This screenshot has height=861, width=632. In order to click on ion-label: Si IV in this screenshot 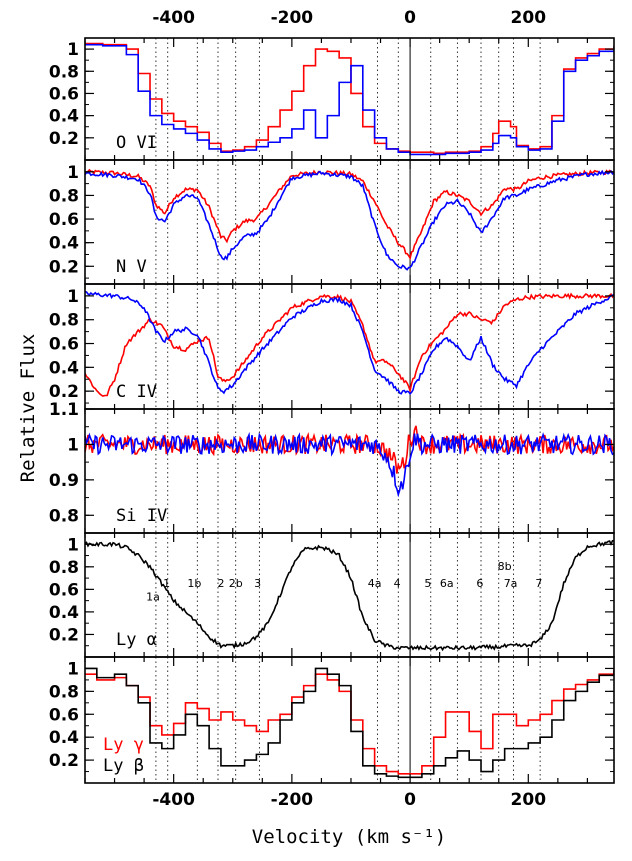, I will do `click(141, 516)`.